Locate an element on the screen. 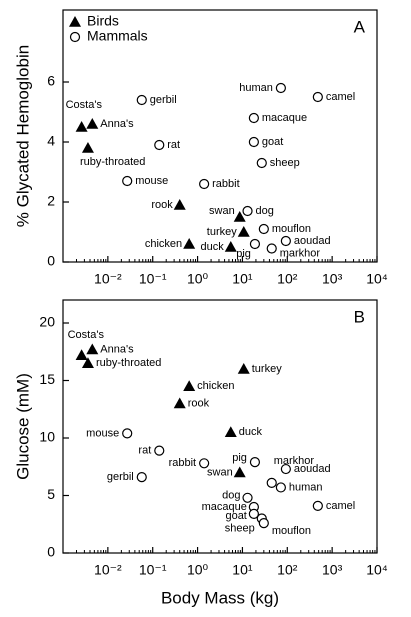 The image size is (411, 617). panel-label: A is located at coordinates (360, 26).